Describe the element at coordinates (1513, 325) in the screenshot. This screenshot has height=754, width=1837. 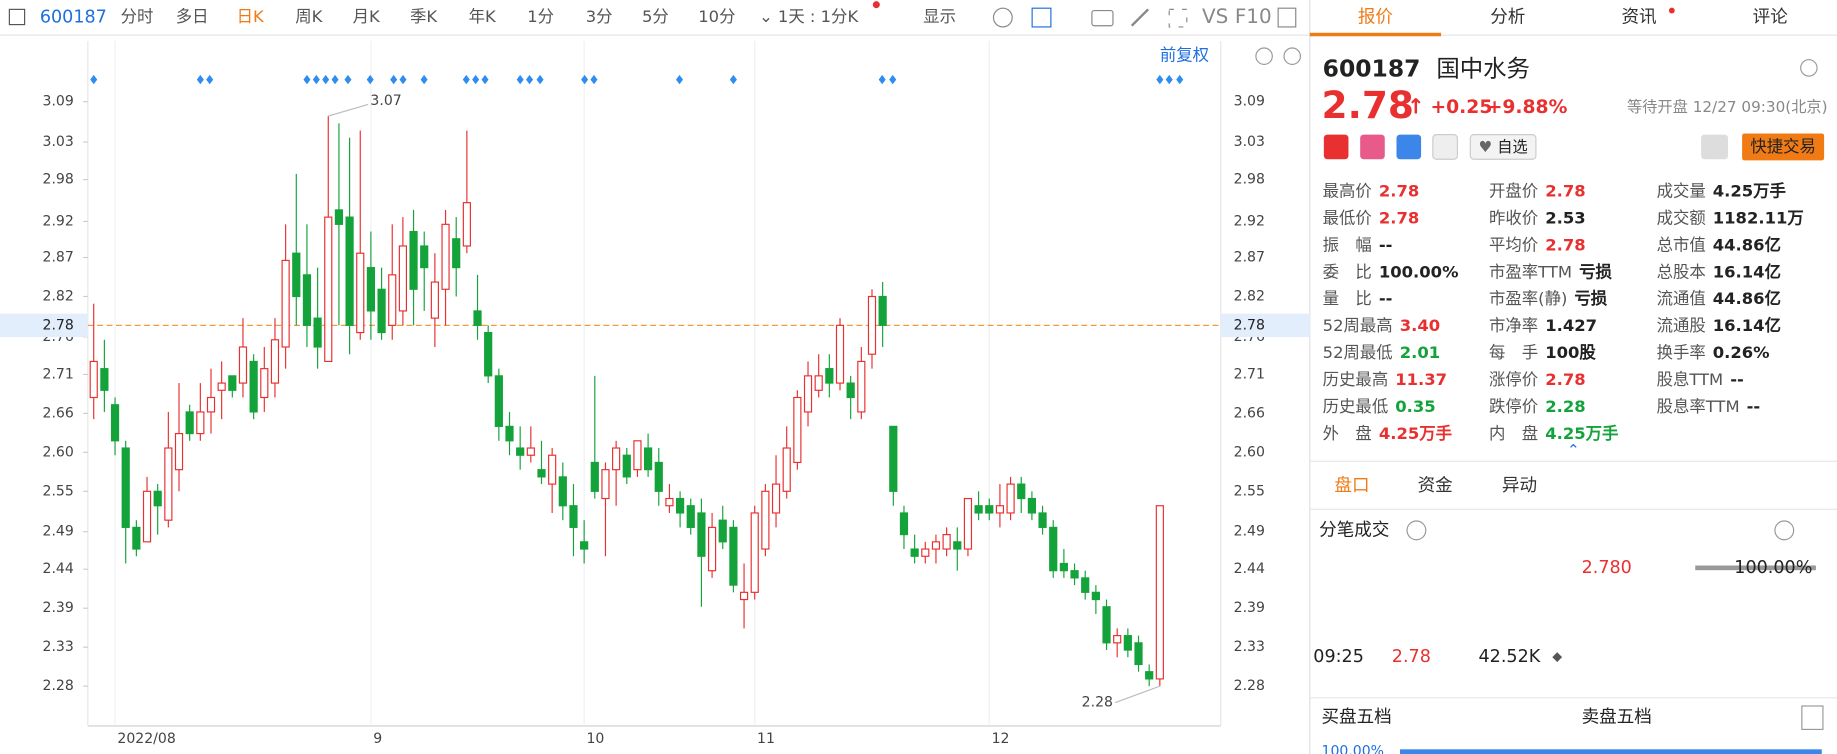
I see `stat-label: 市净率` at that location.